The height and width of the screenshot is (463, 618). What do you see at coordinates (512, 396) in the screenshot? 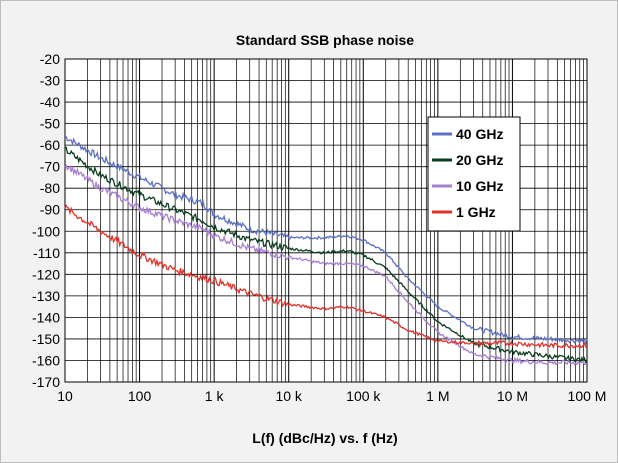
I see `x-tick-label: 10 M` at bounding box center [512, 396].